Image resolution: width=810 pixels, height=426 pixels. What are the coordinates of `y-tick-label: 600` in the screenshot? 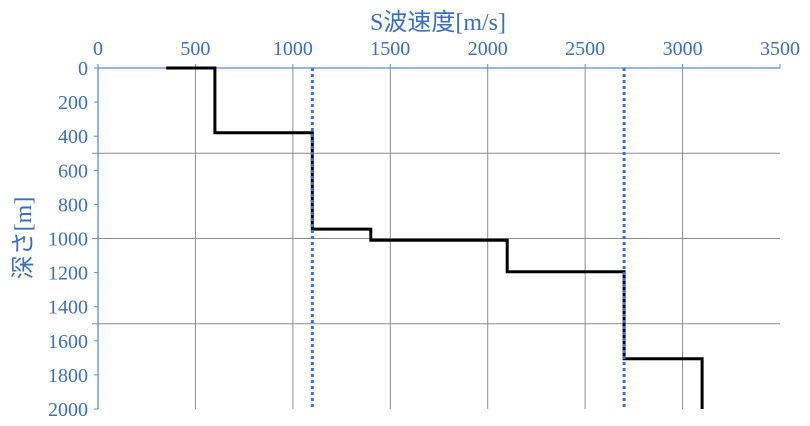 It's located at (73, 171).